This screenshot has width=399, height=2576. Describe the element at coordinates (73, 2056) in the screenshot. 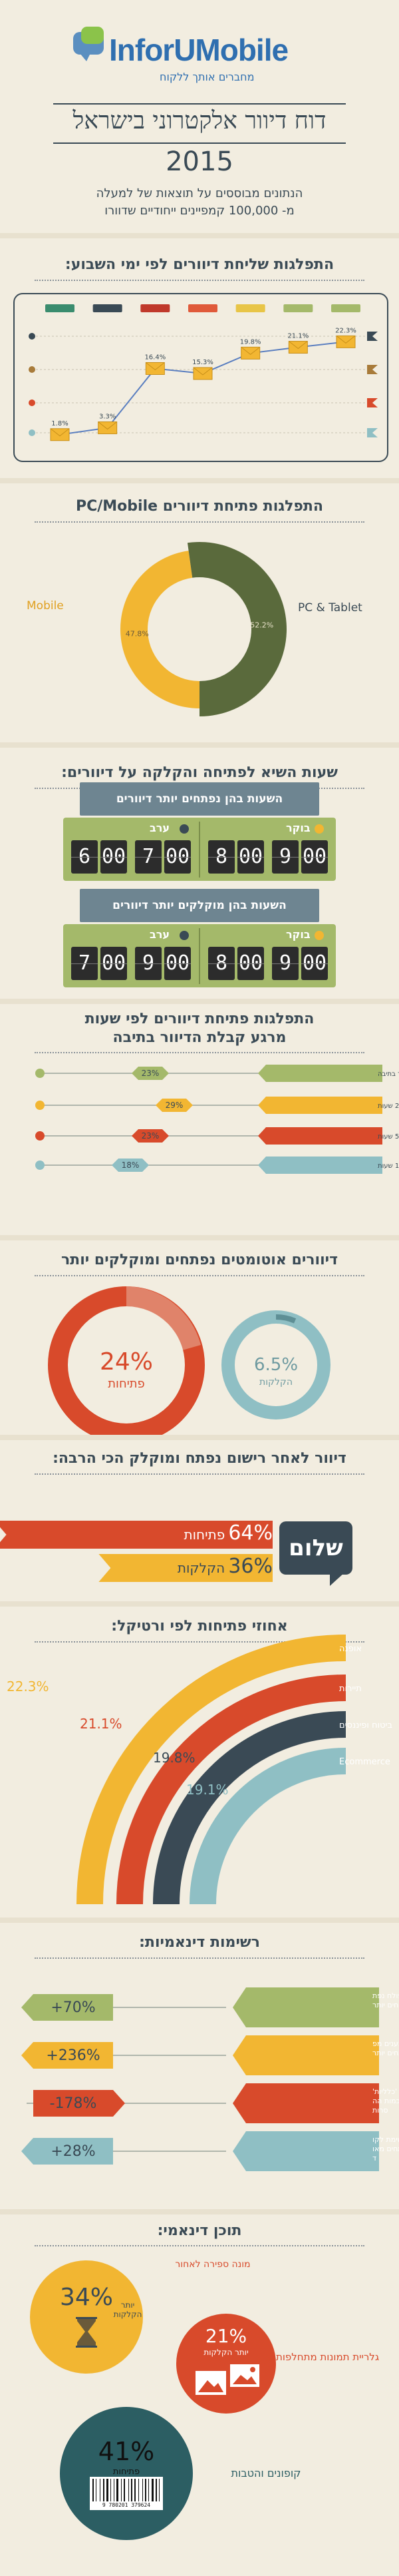

I see `list-value-label: +236%` at that location.